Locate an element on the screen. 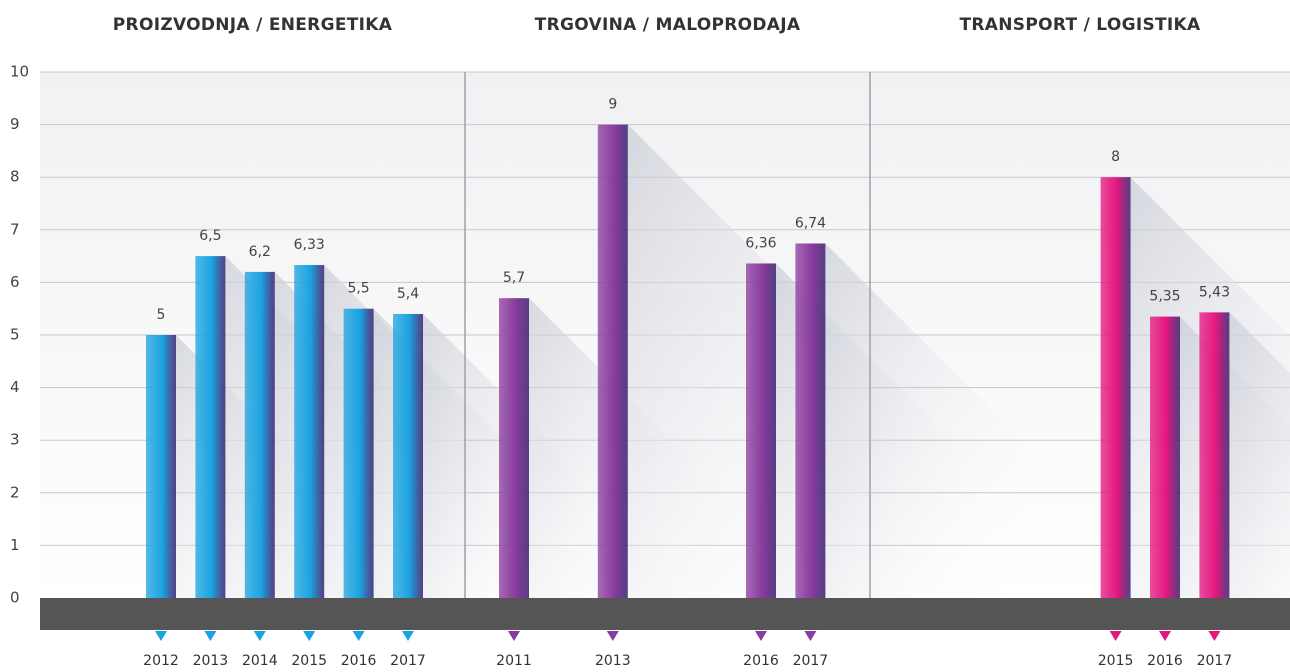  value-label: 9 is located at coordinates (612, 105).